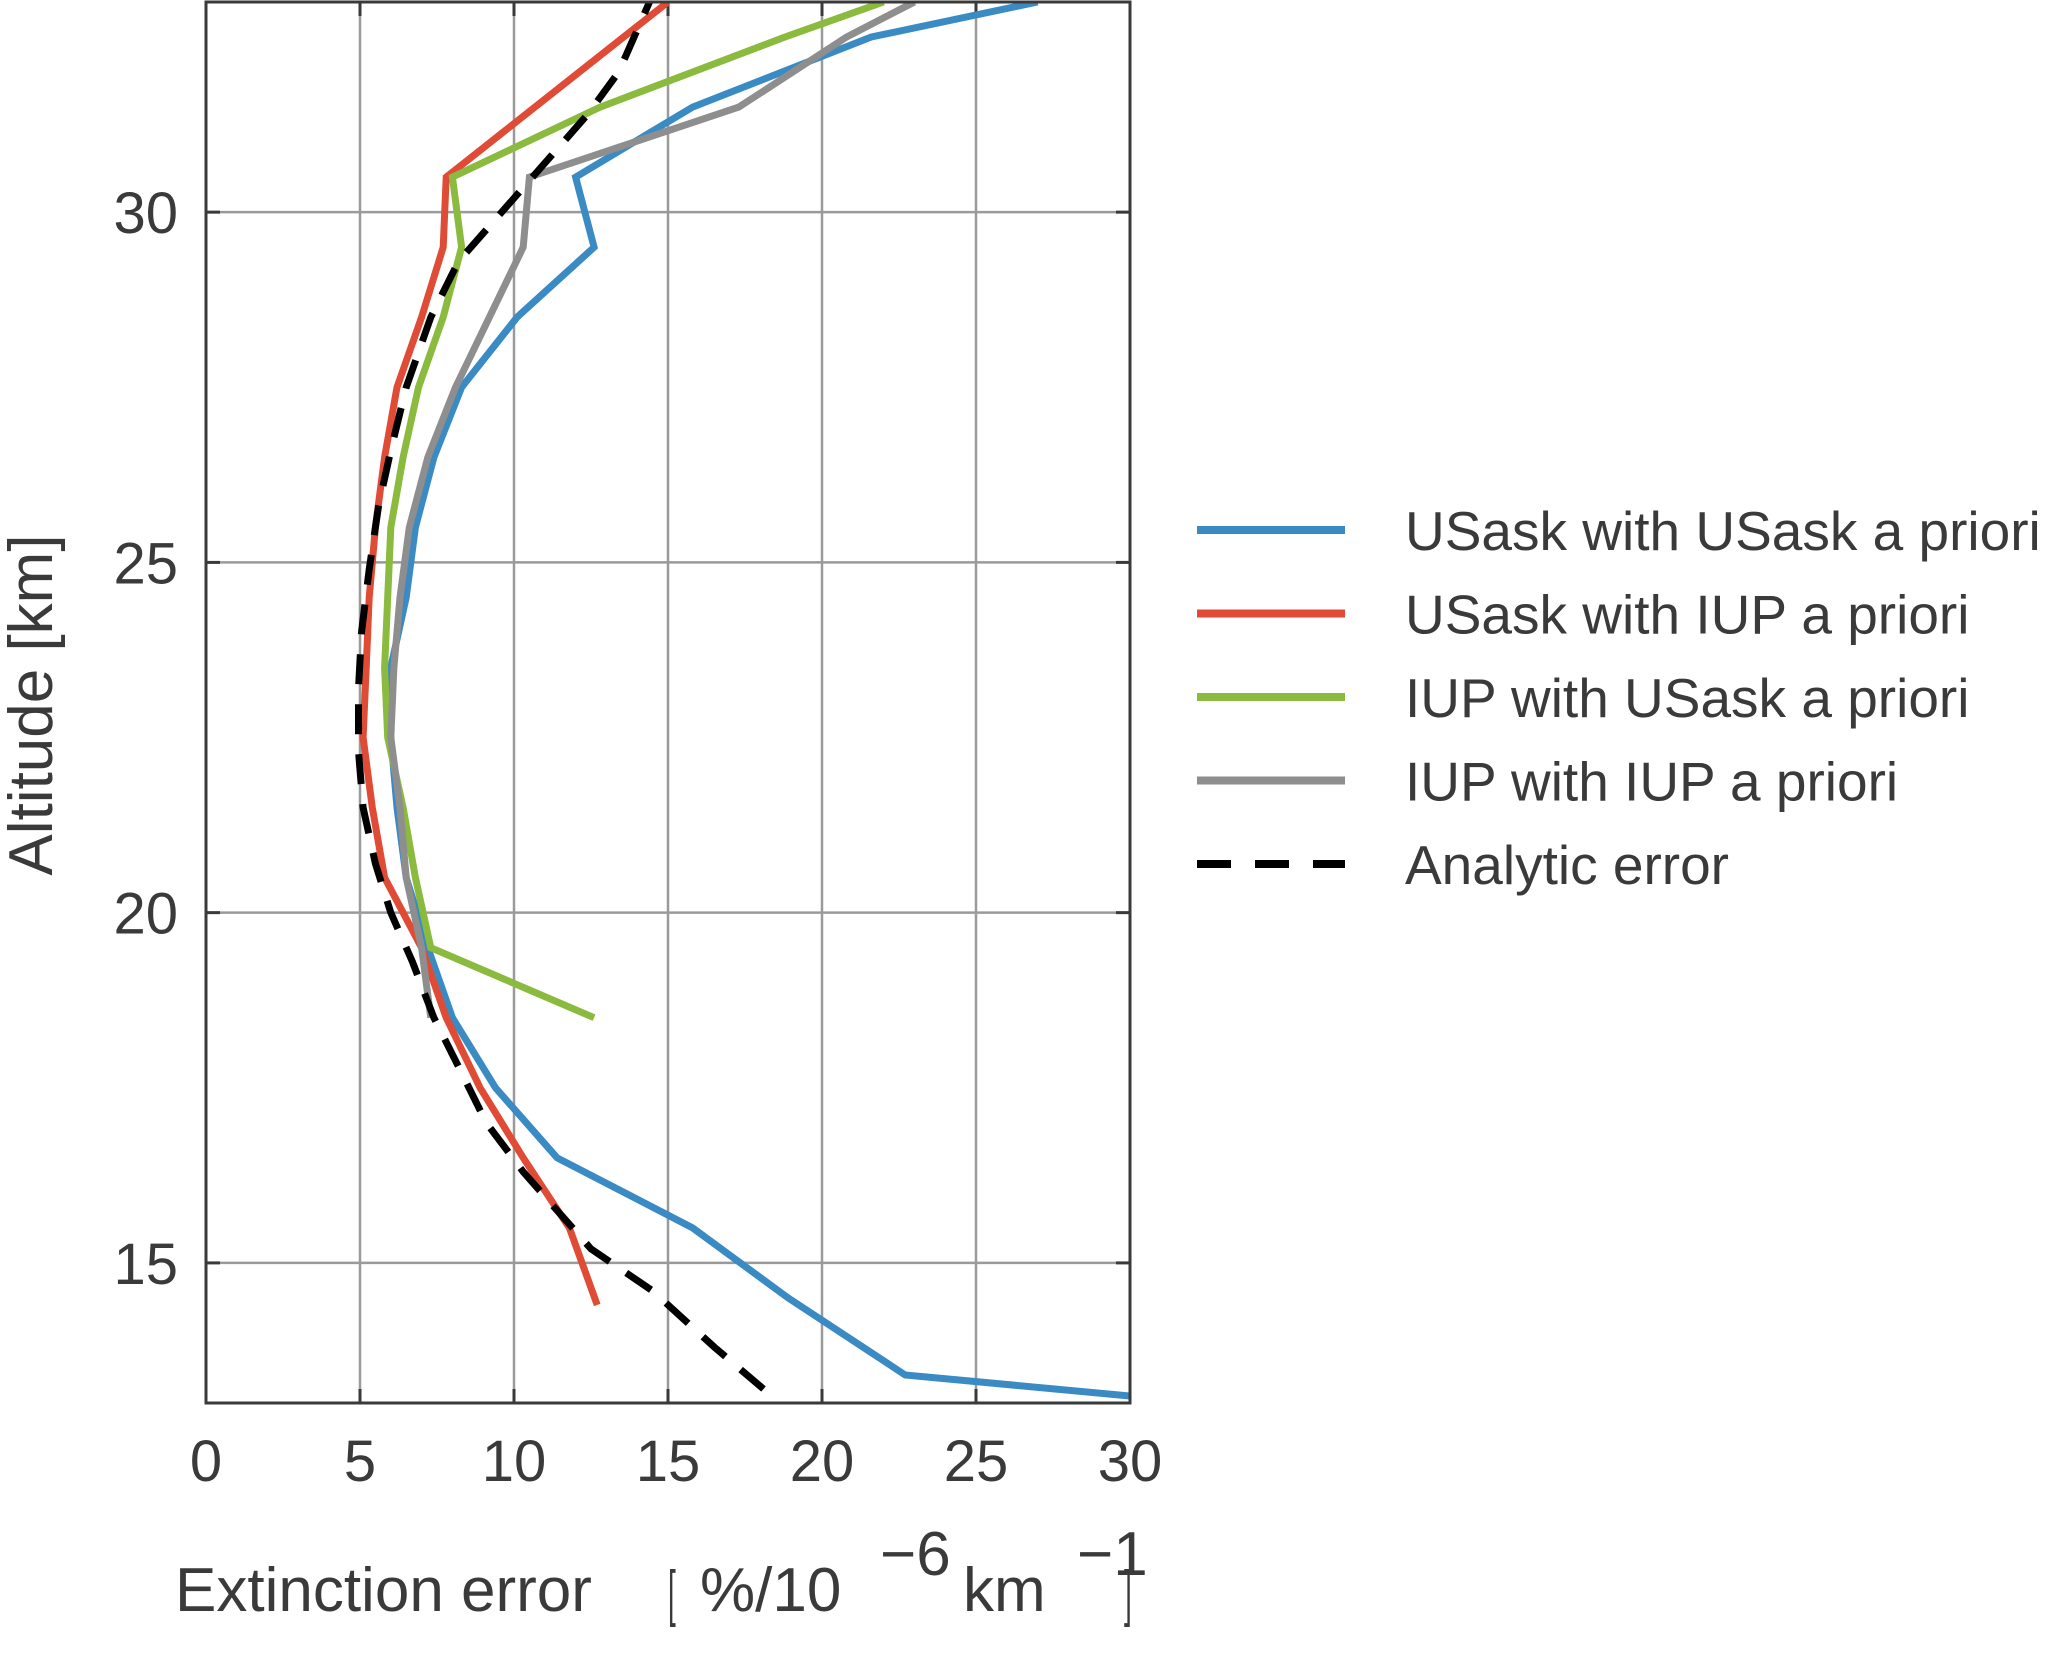 Image resolution: width=2067 pixels, height=1657 pixels. I want to click on x-tick-label: 30, so click(1130, 1461).